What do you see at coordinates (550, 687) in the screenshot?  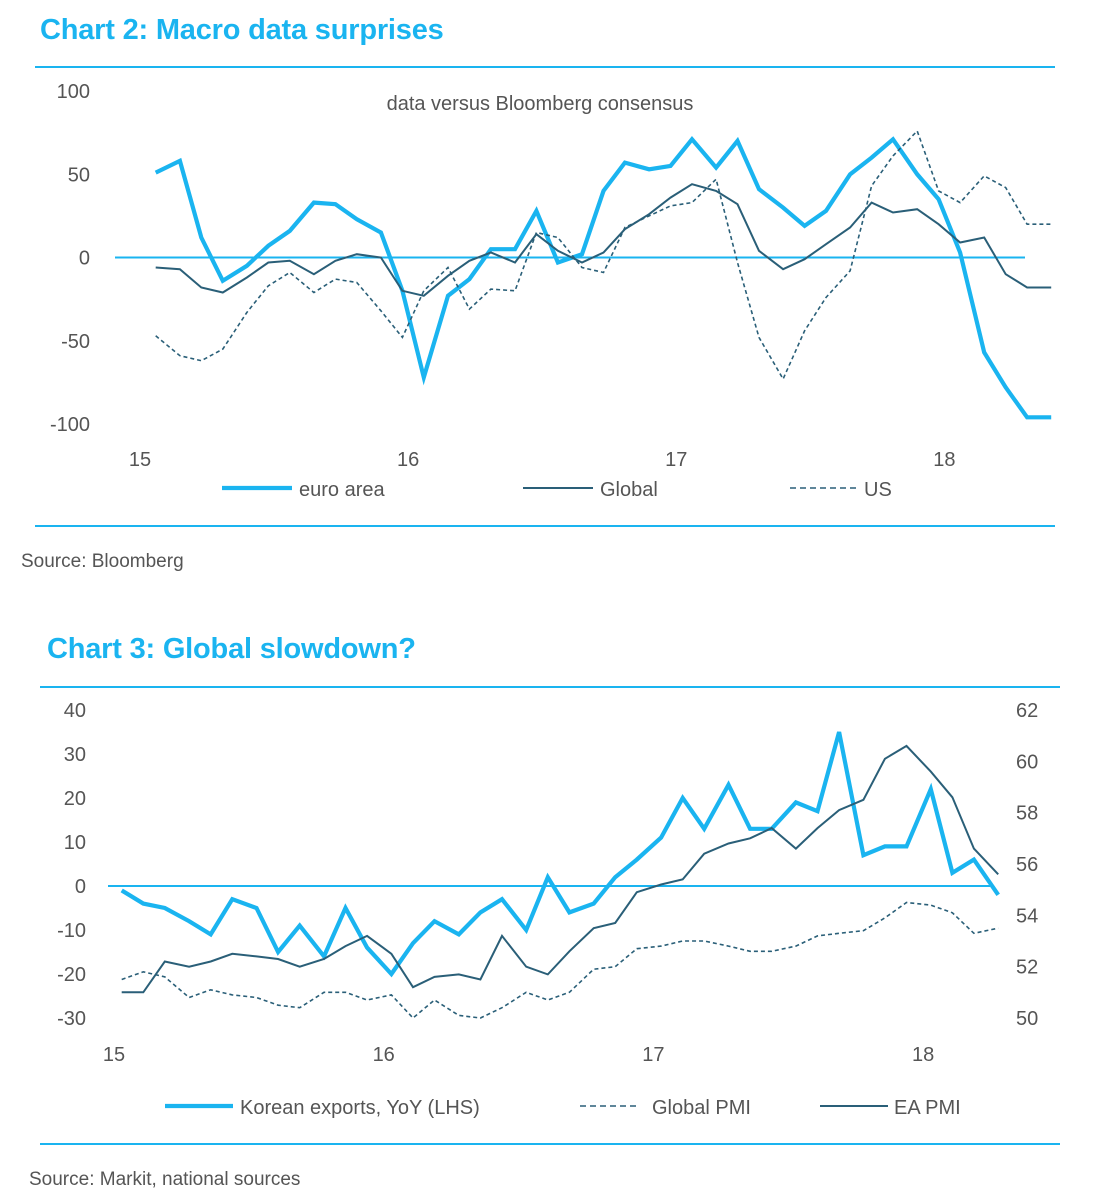 I see `chart3-top-rule` at bounding box center [550, 687].